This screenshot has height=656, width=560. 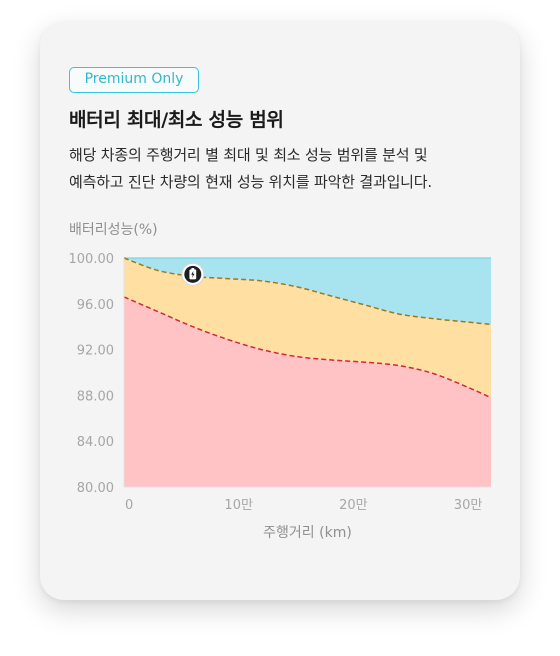 What do you see at coordinates (134, 80) in the screenshot?
I see `premium-only-badge: Premium Only` at bounding box center [134, 80].